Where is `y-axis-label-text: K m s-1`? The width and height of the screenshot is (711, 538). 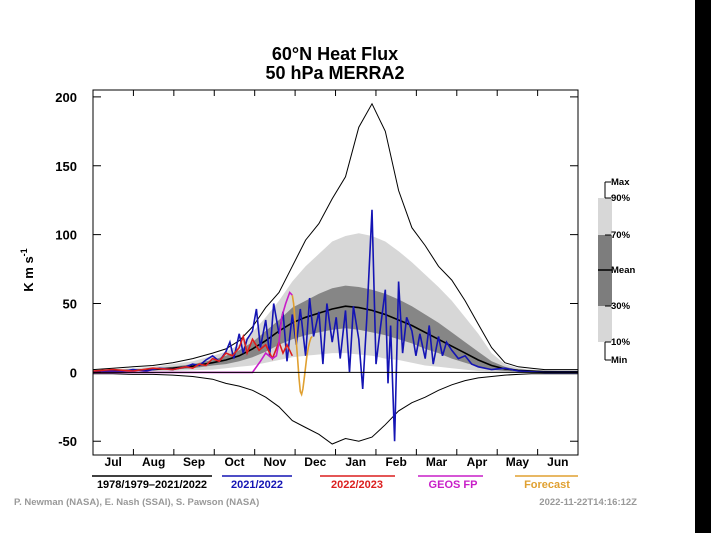
y-axis-label-text: K m s-1 is located at coordinates (27, 269).